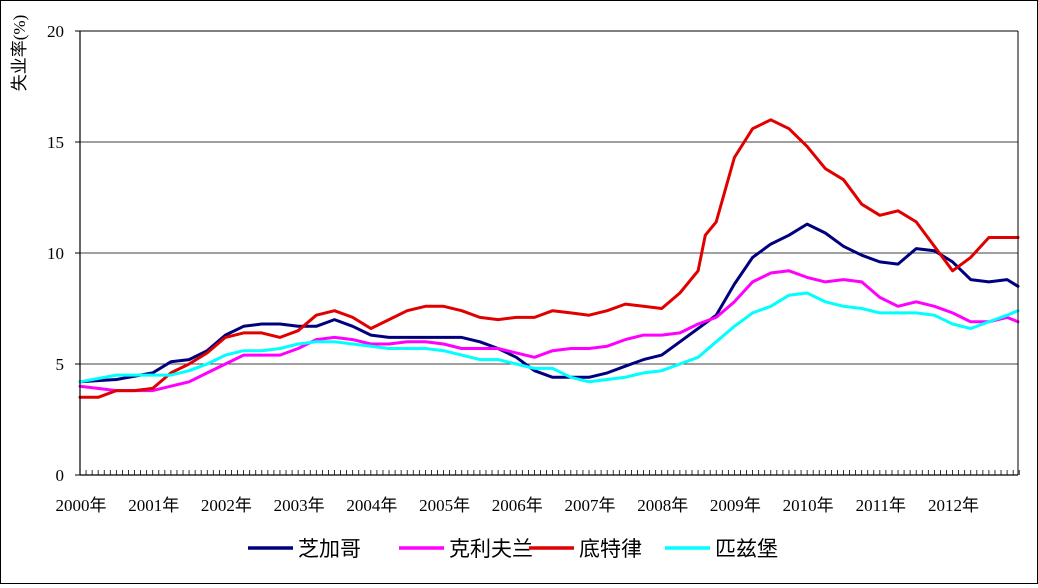 This screenshot has width=1038, height=588. Describe the element at coordinates (491, 549) in the screenshot. I see `legend-label-2: 克利夫兰` at that location.